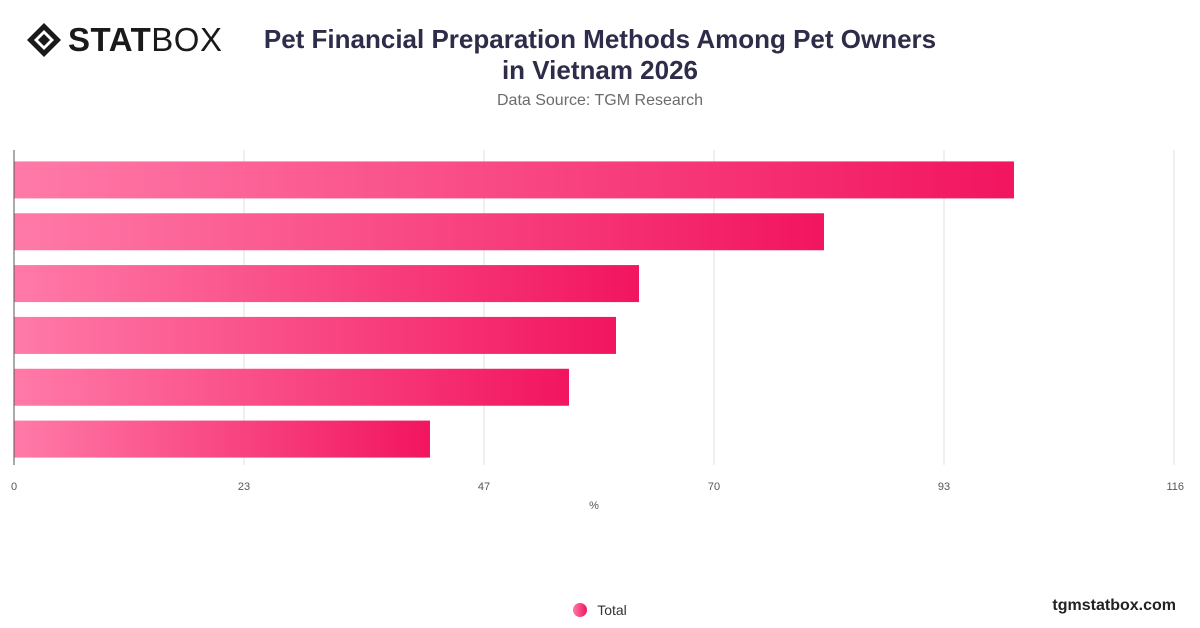 The width and height of the screenshot is (1200, 628). Describe the element at coordinates (110, 39) in the screenshot. I see `logo-word-bold: STAT` at that location.